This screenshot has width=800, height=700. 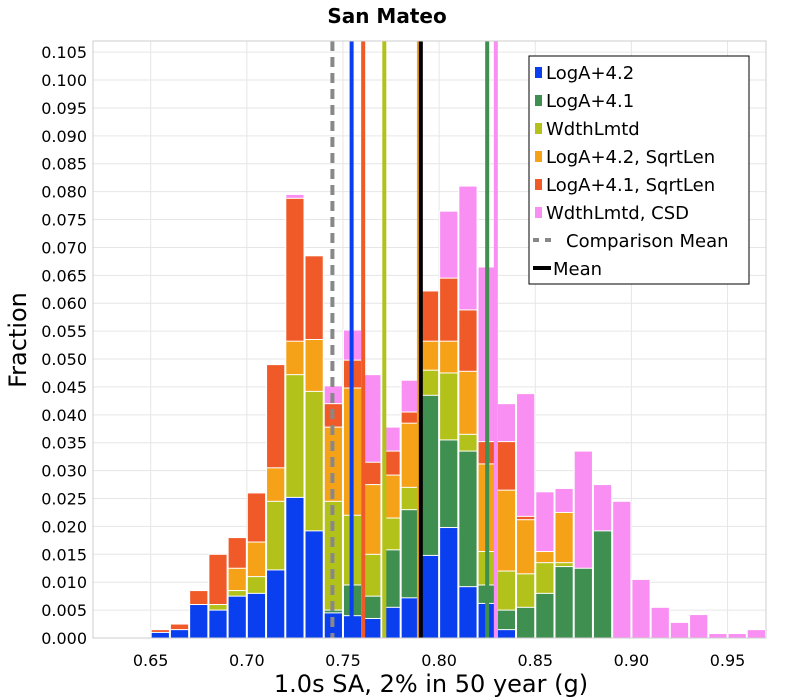 What do you see at coordinates (590, 73) in the screenshot?
I see `legend-label: LogA+4.2` at bounding box center [590, 73].